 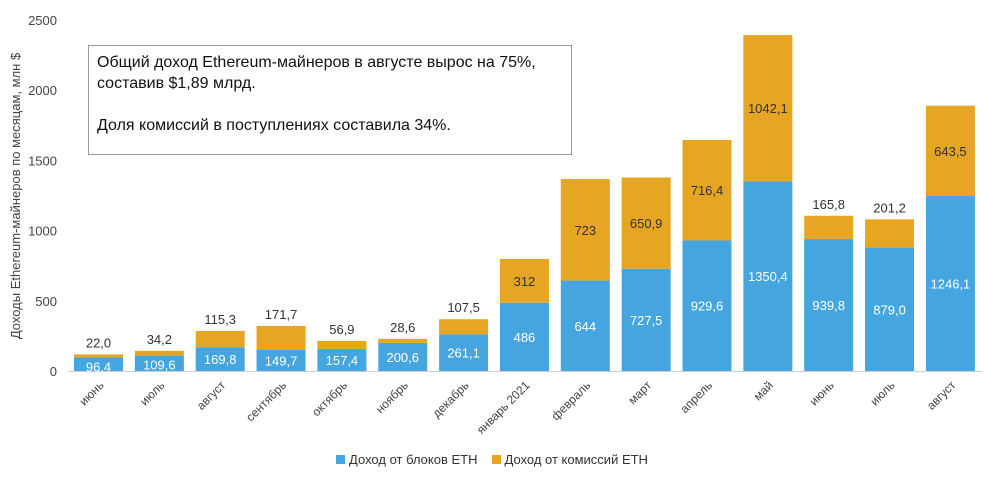 What do you see at coordinates (159, 365) in the screenshot?
I see `data-label-blocks: 109,6` at bounding box center [159, 365].